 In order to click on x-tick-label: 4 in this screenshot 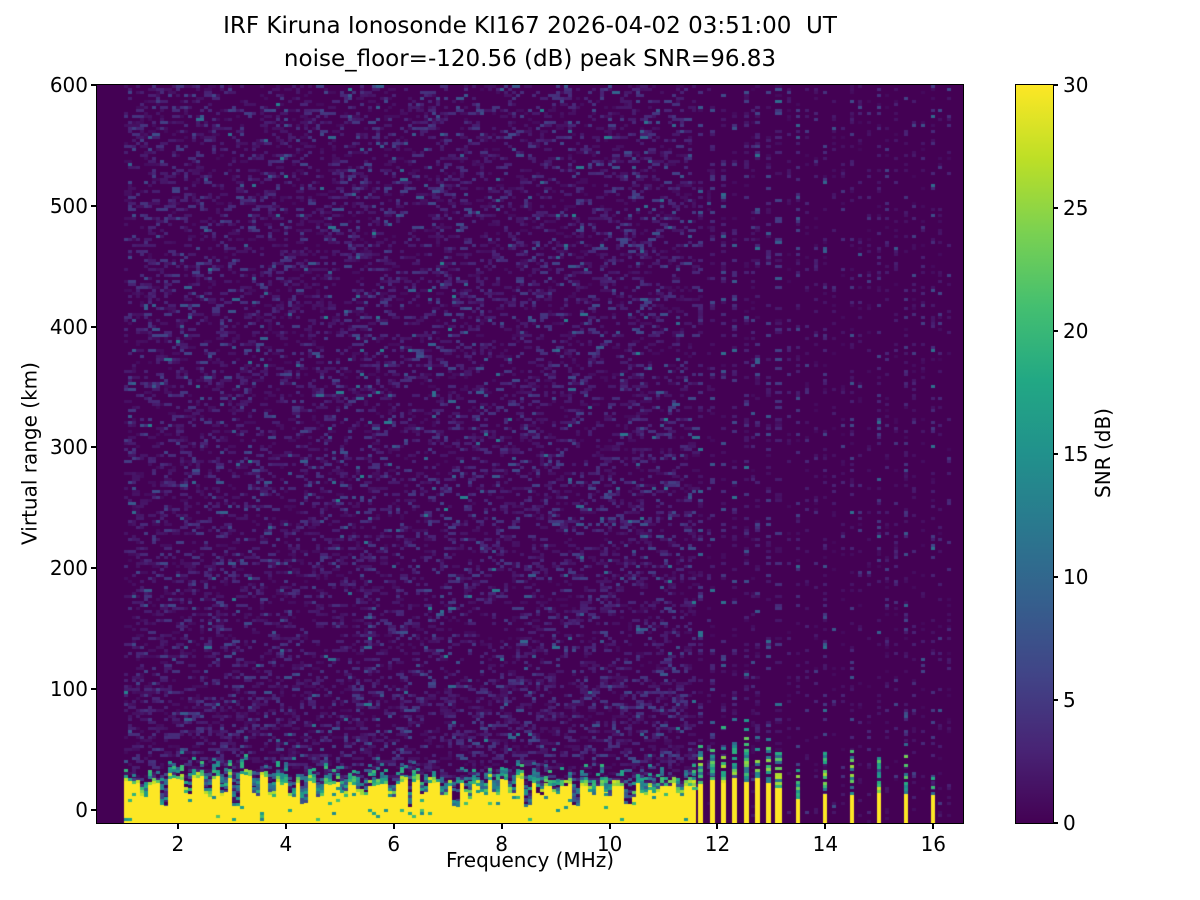, I will do `click(286, 844)`.